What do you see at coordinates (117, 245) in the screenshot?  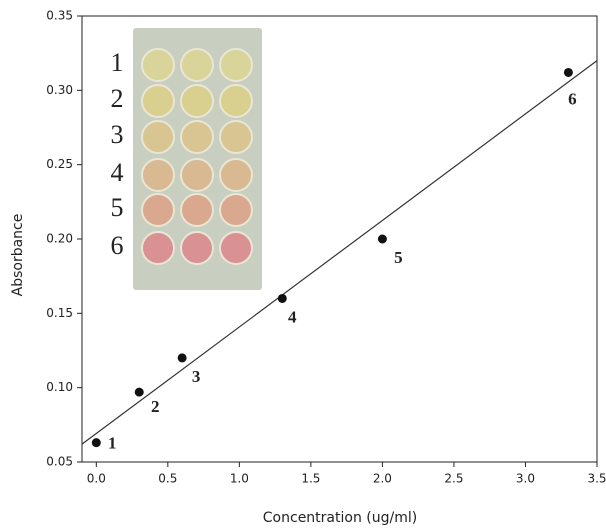 I see `inset-label: 6` at bounding box center [117, 245].